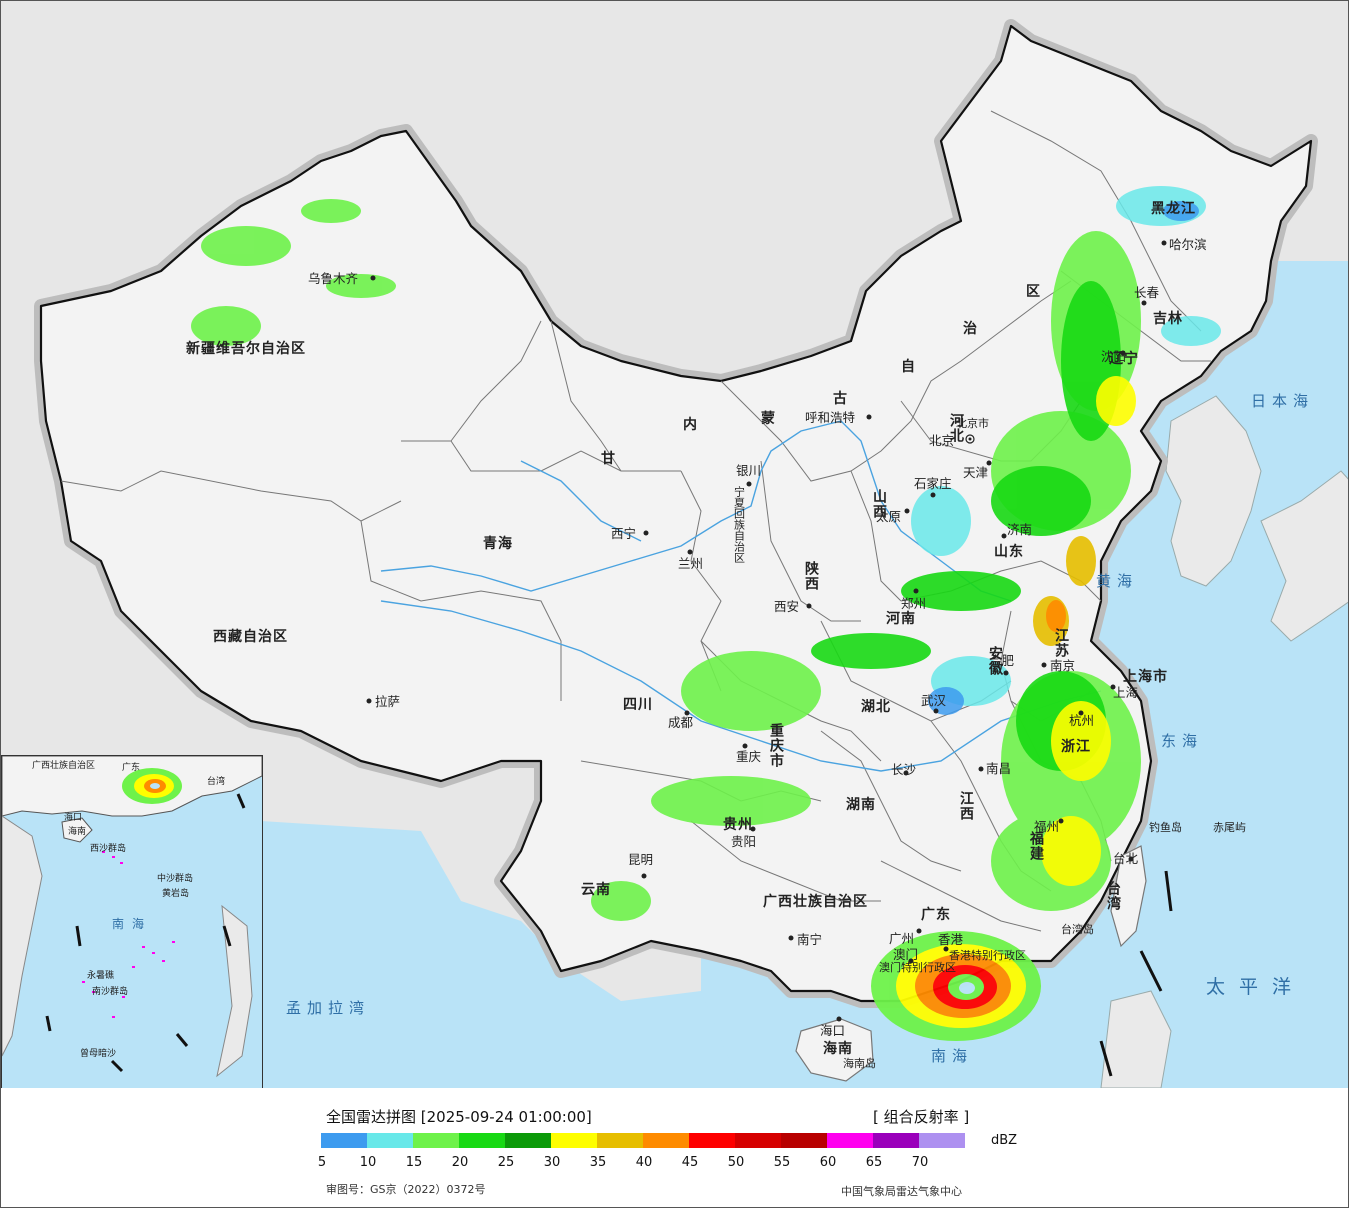 This screenshot has width=1349, height=1208. I want to click on prov-jiangxi: 江西, so click(966, 805).